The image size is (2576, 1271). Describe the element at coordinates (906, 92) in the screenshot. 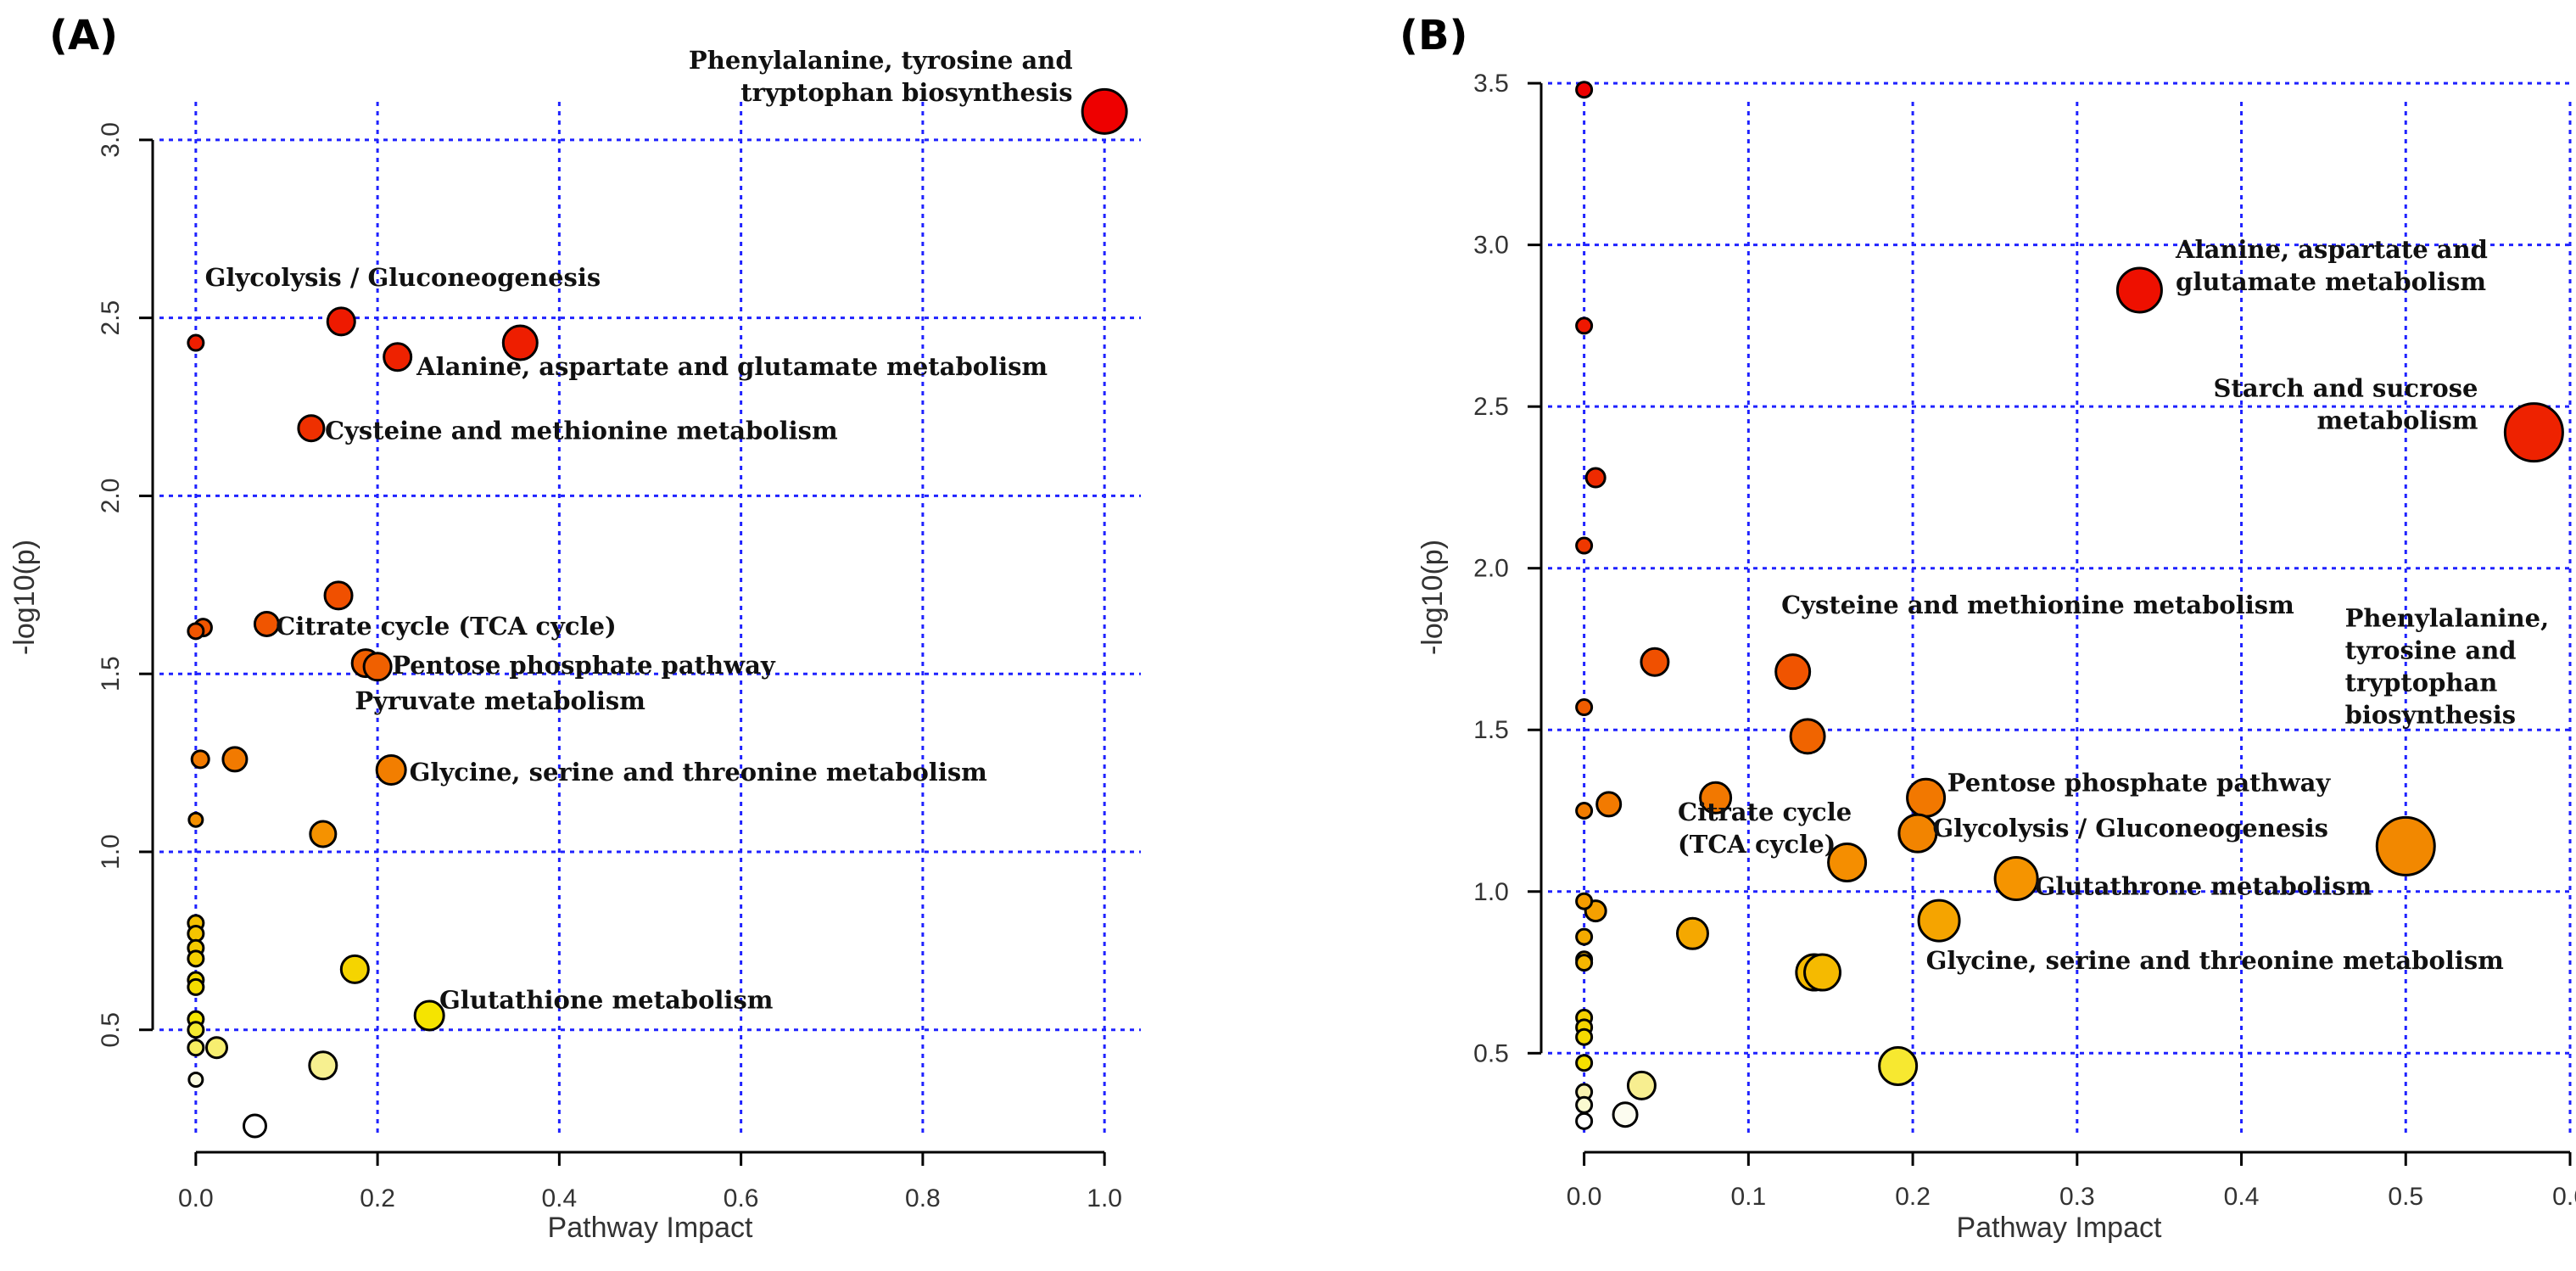

I see `pathway-label-line: tryptophan biosynthesis` at that location.